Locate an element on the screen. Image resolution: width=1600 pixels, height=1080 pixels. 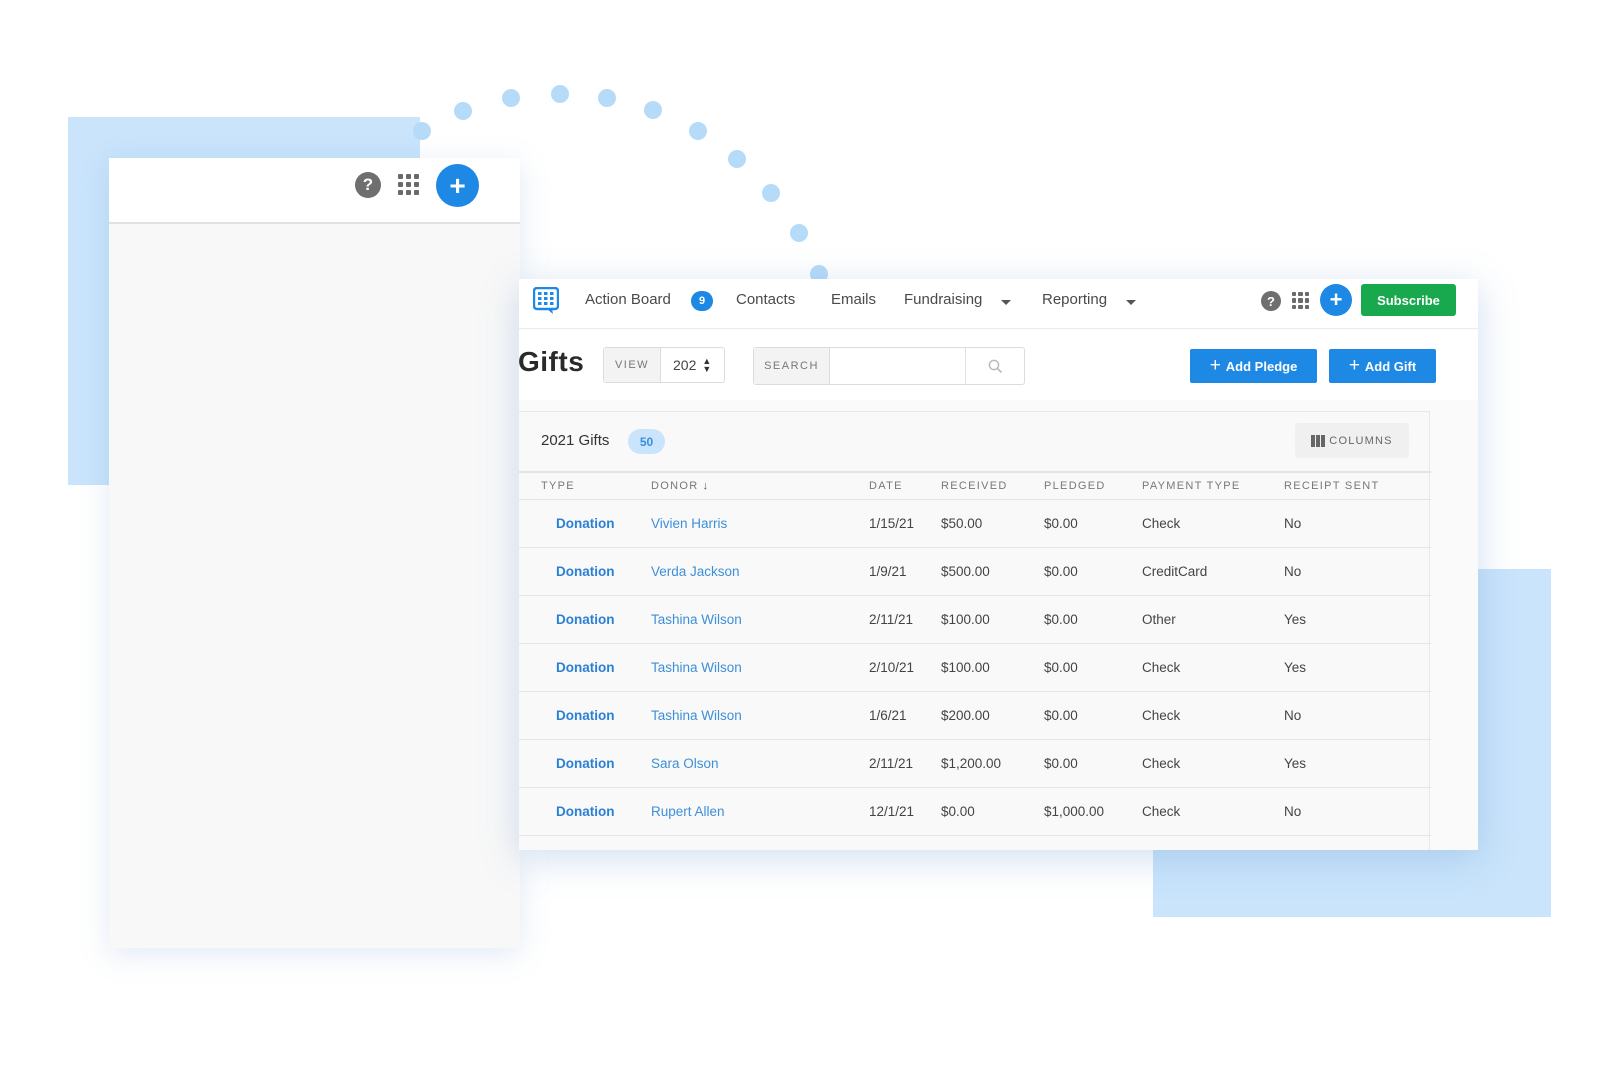
column-header-date: DATE is located at coordinates (905, 485).